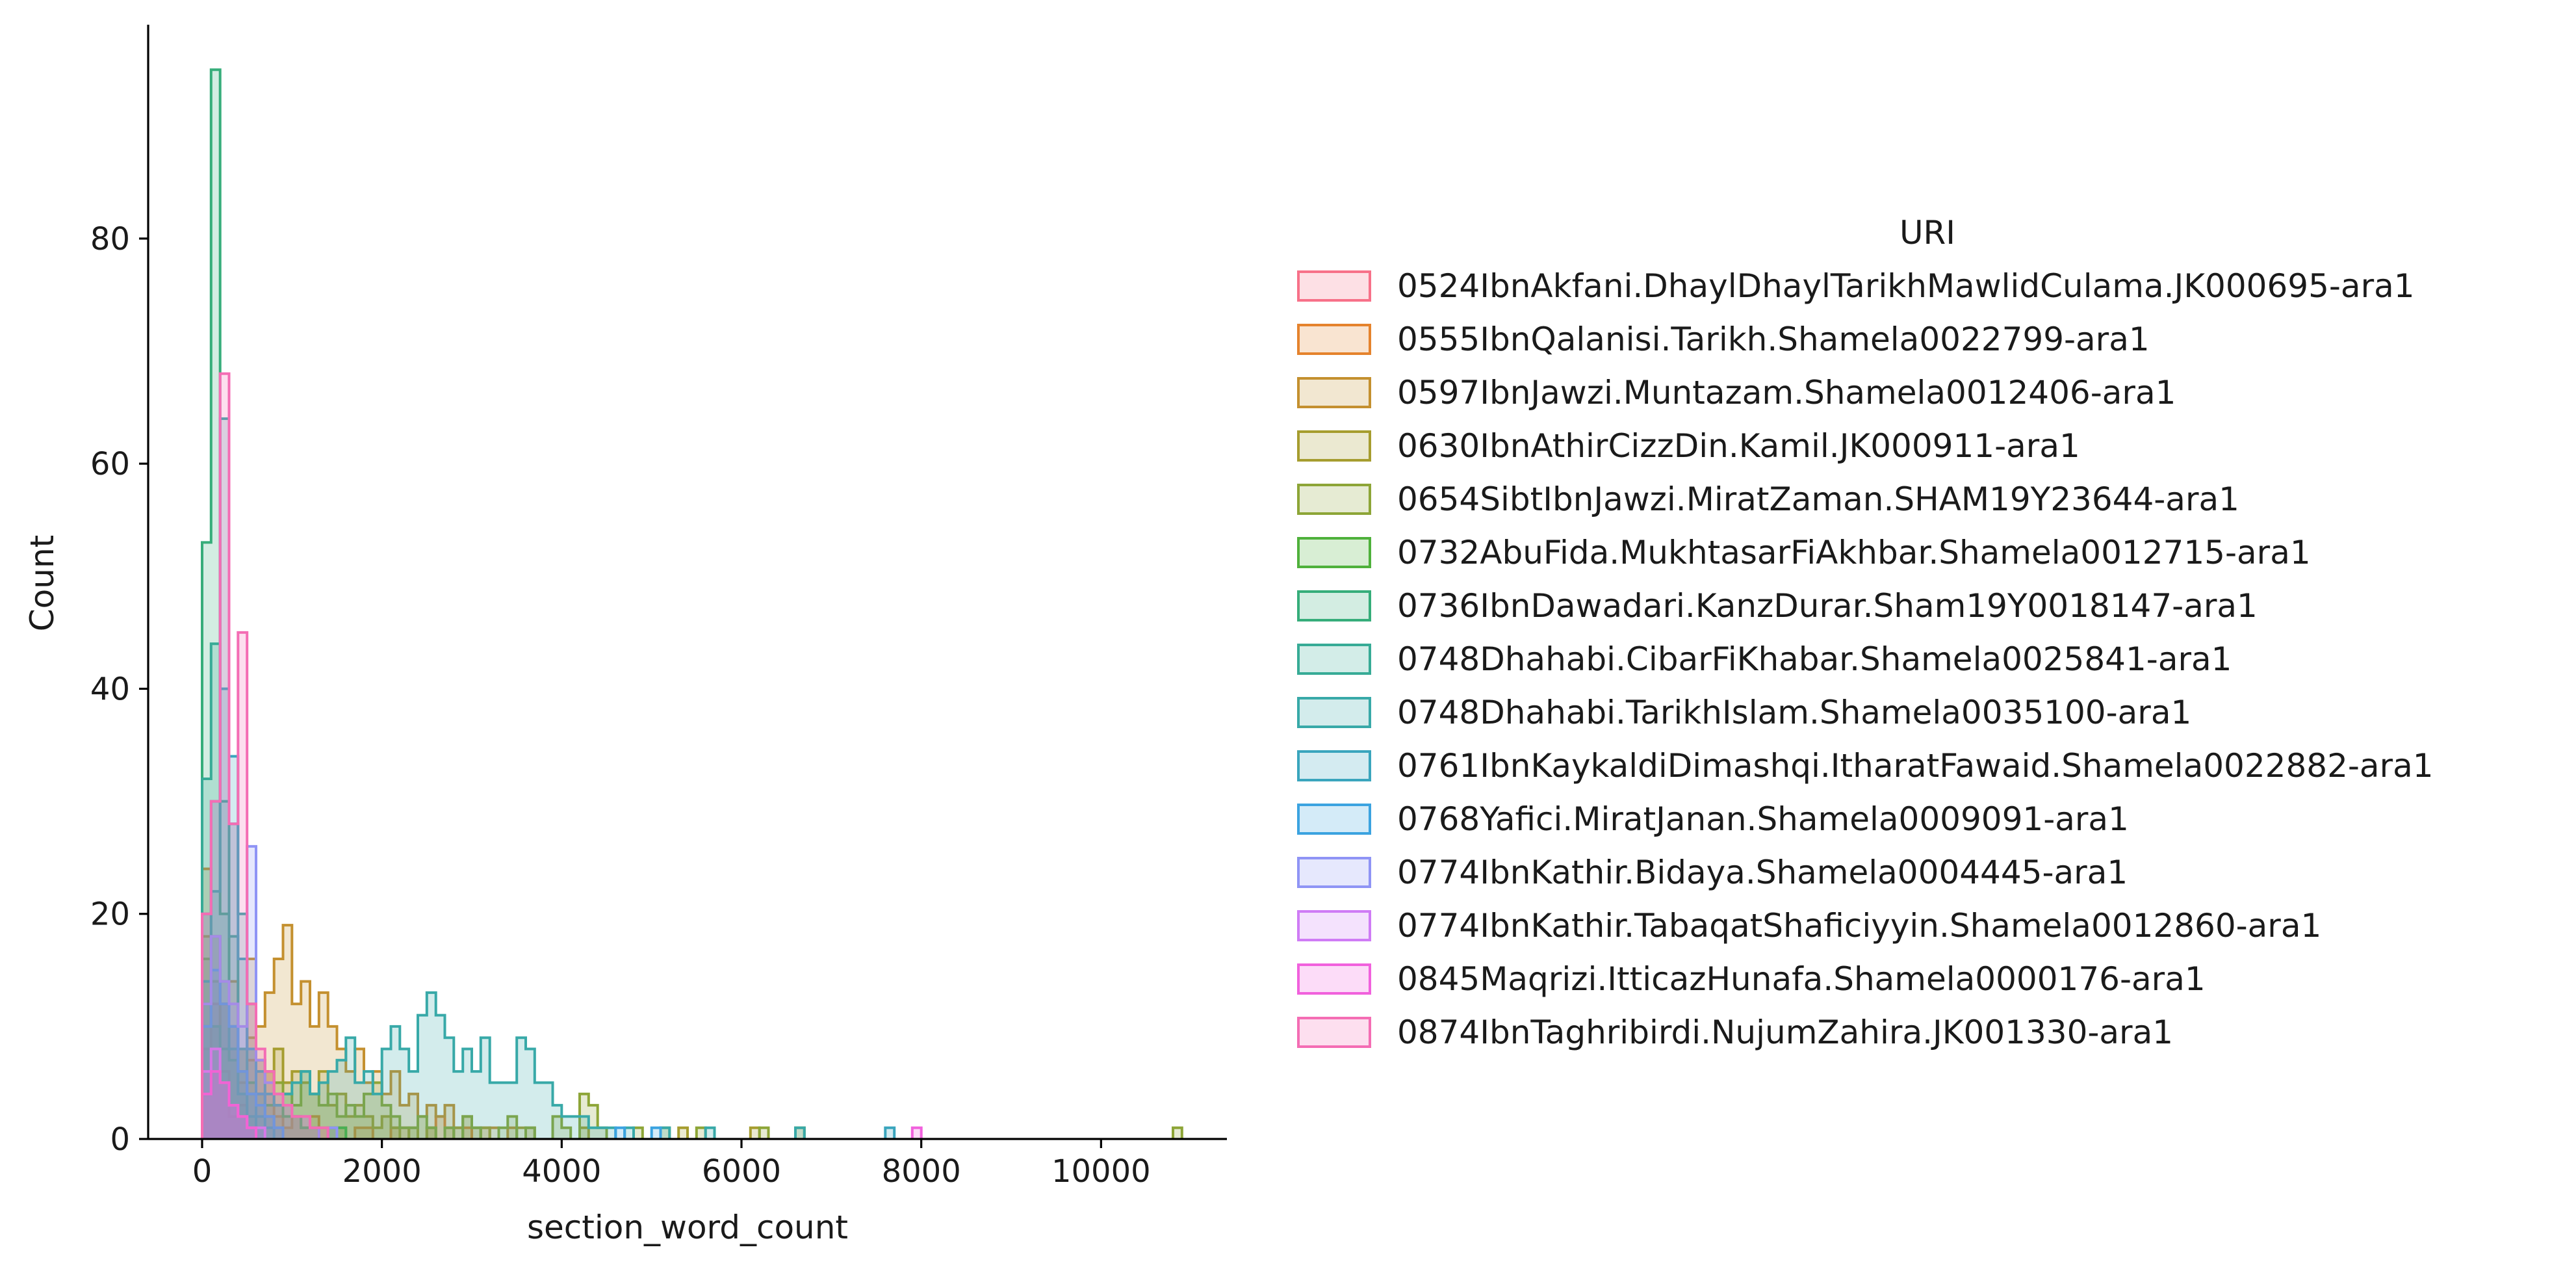  I want to click on x-tick-label: 0, so click(203, 1171).